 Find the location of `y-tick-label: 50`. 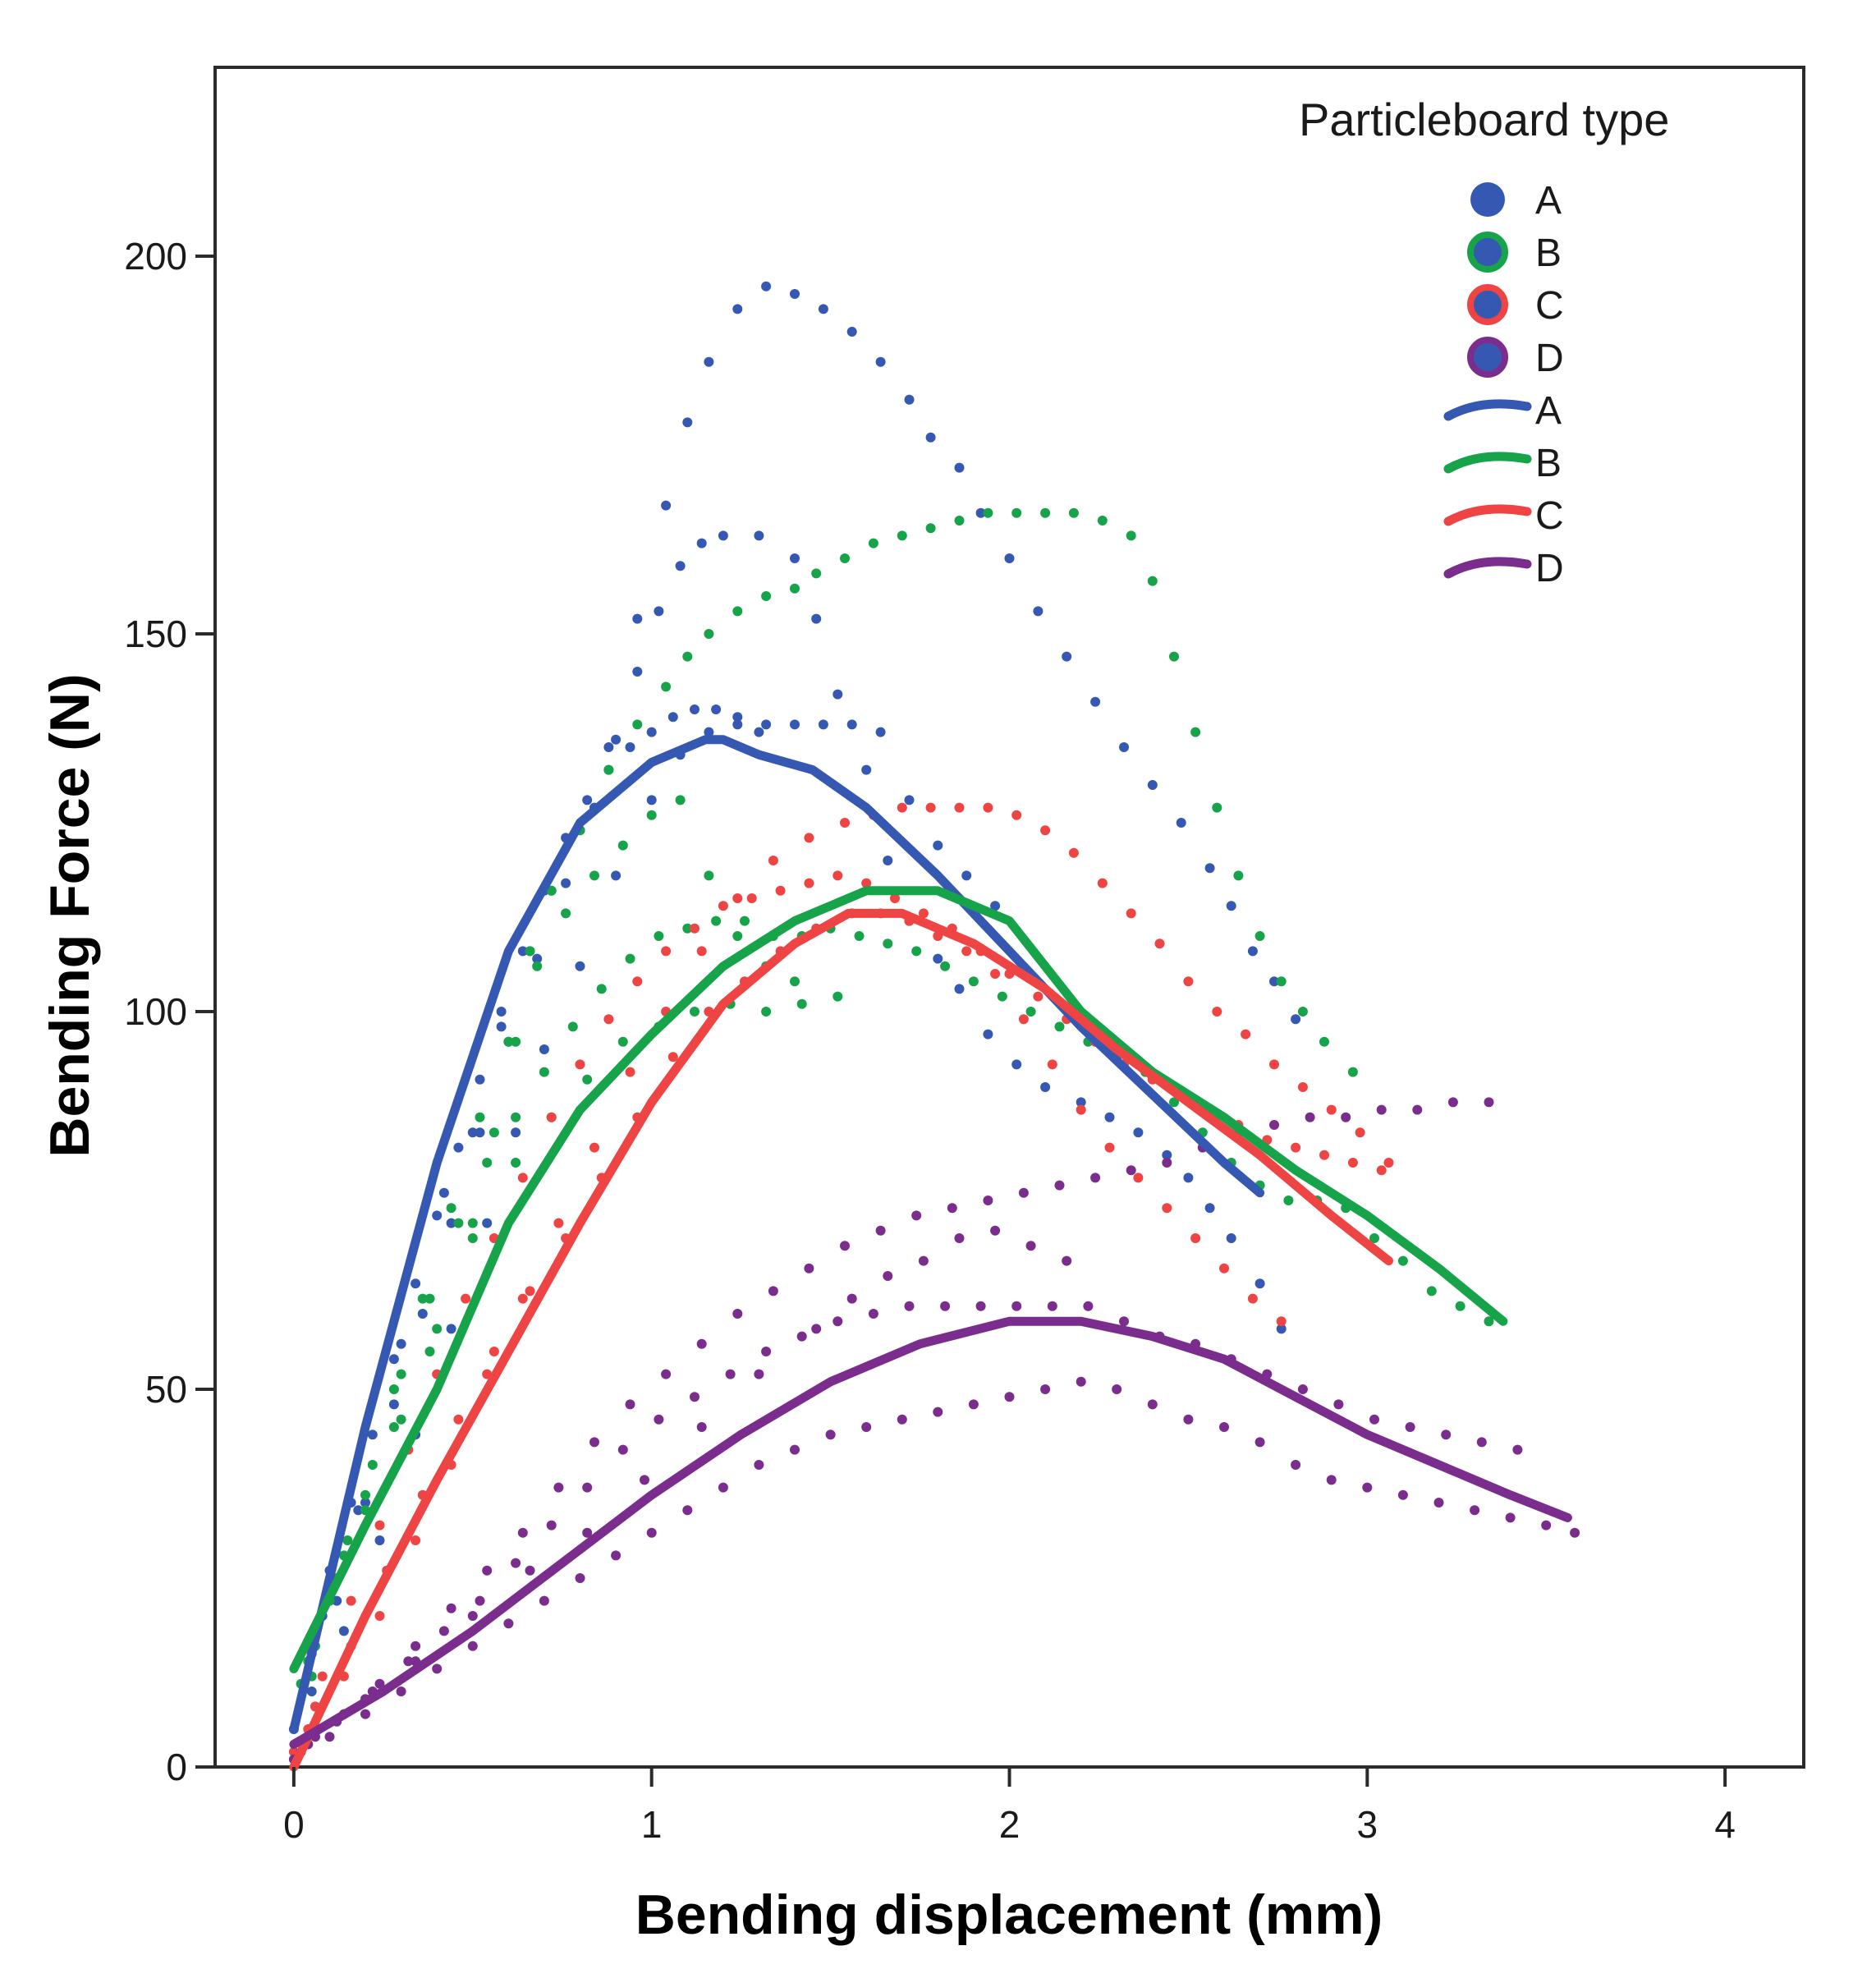

y-tick-label: 50 is located at coordinates (166, 1389).